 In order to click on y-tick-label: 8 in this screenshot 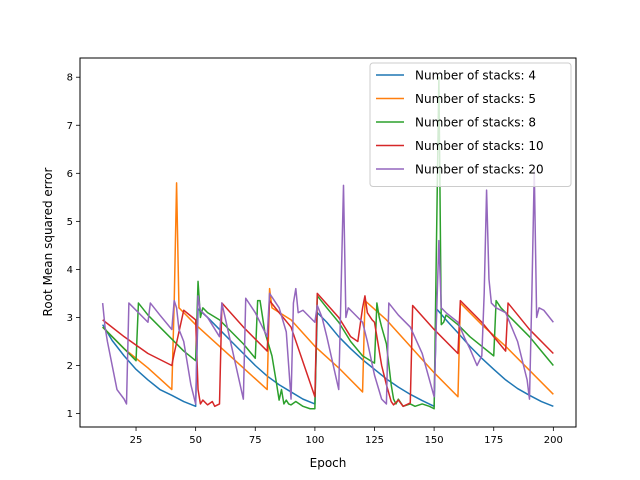, I will do `click(70, 78)`.